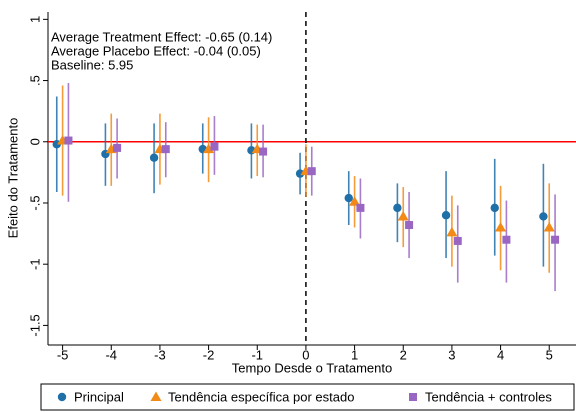 The image size is (576, 412). Describe the element at coordinates (111, 354) in the screenshot. I see `x-tick-label: -4` at that location.